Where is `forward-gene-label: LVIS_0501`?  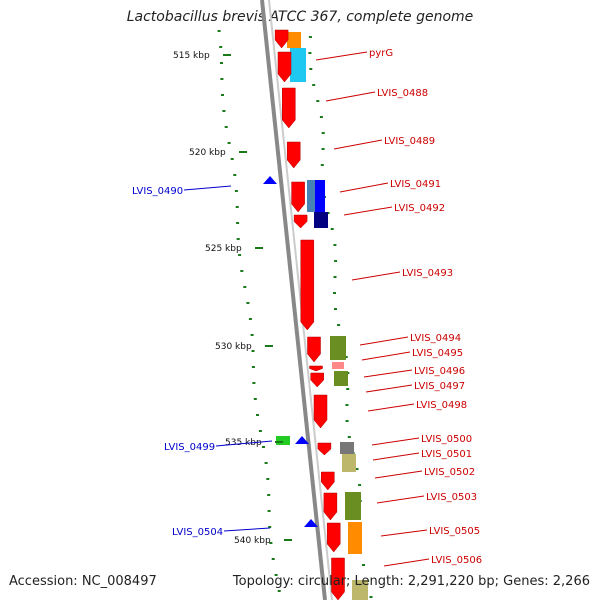 forward-gene-label: LVIS_0501 is located at coordinates (446, 454).